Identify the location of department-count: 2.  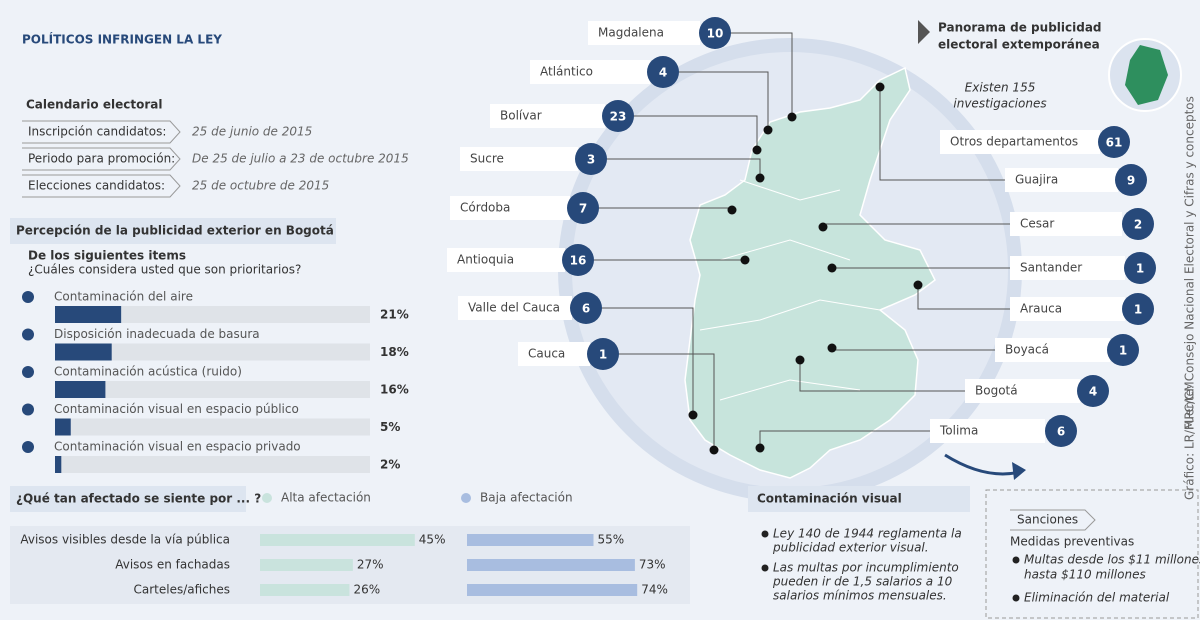
(1138, 225).